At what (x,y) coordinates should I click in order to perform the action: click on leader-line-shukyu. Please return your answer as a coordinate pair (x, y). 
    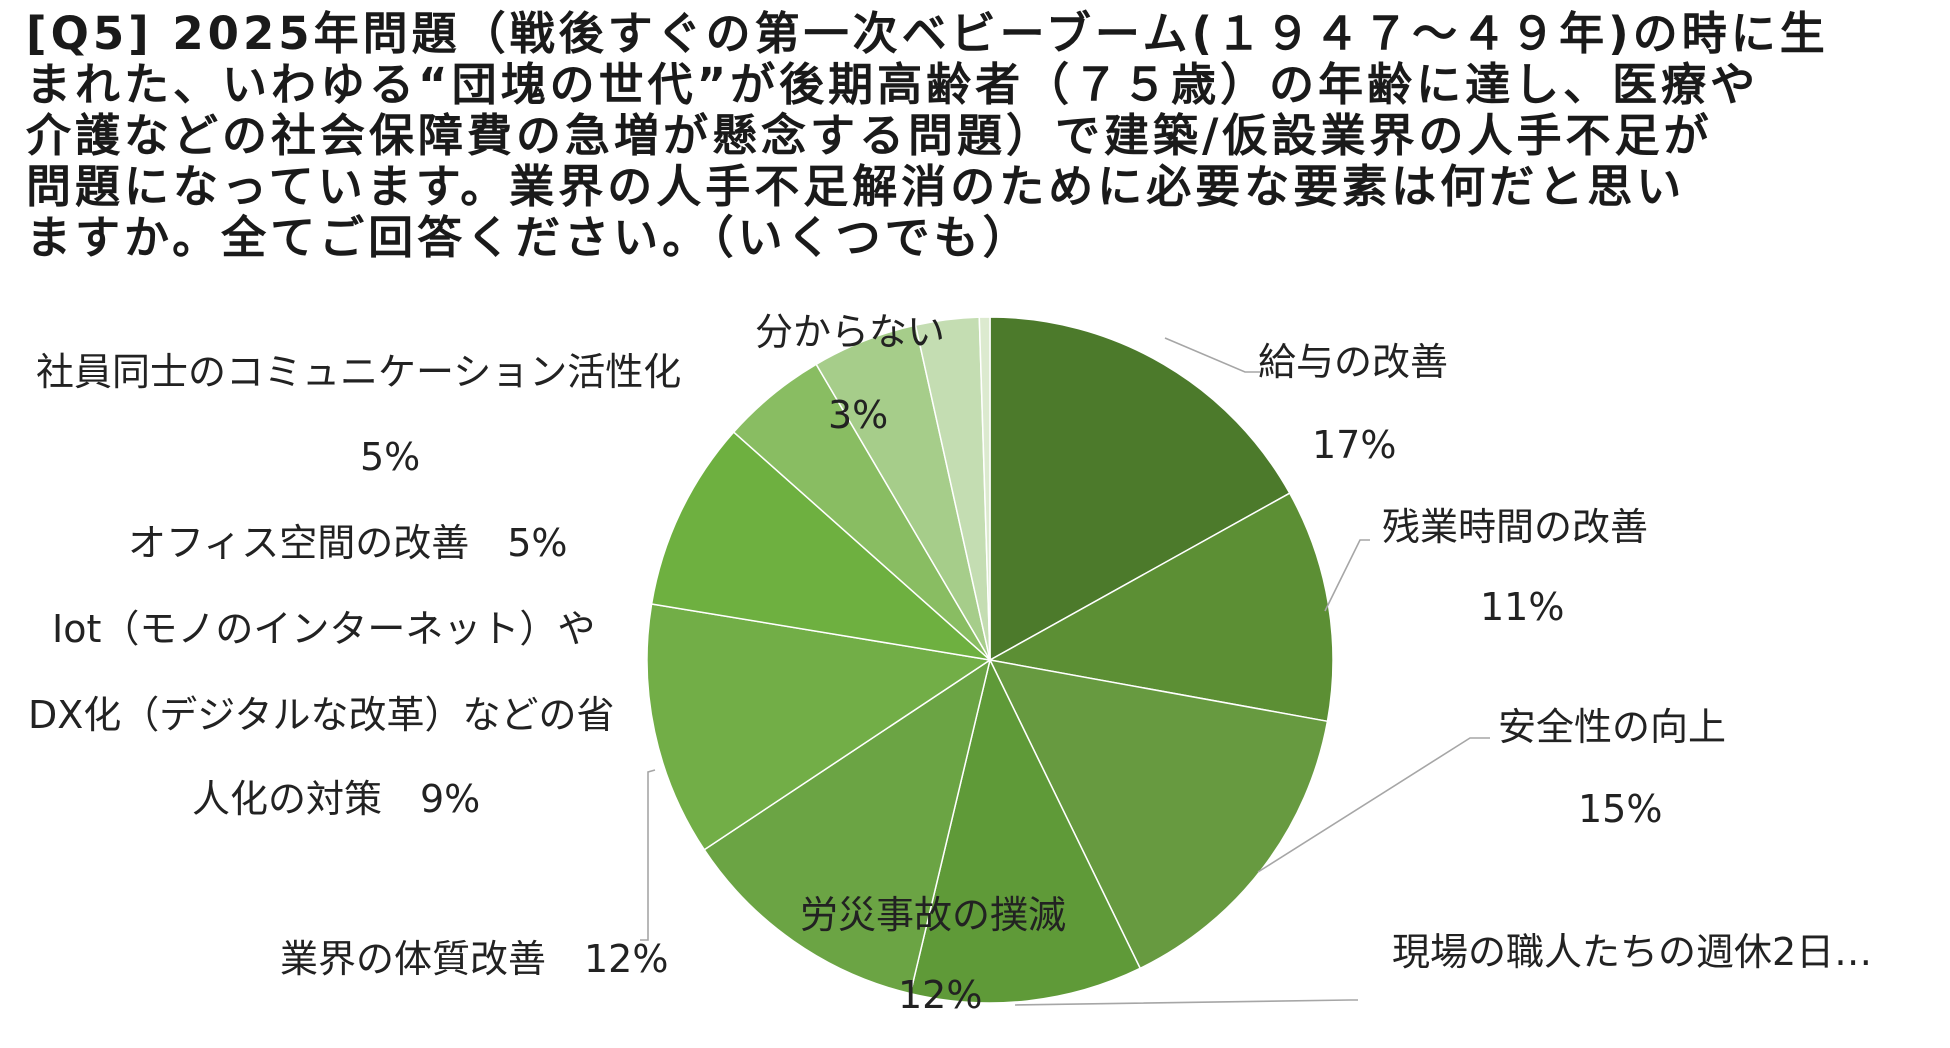
    Looking at the image, I should click on (1186, 1002).